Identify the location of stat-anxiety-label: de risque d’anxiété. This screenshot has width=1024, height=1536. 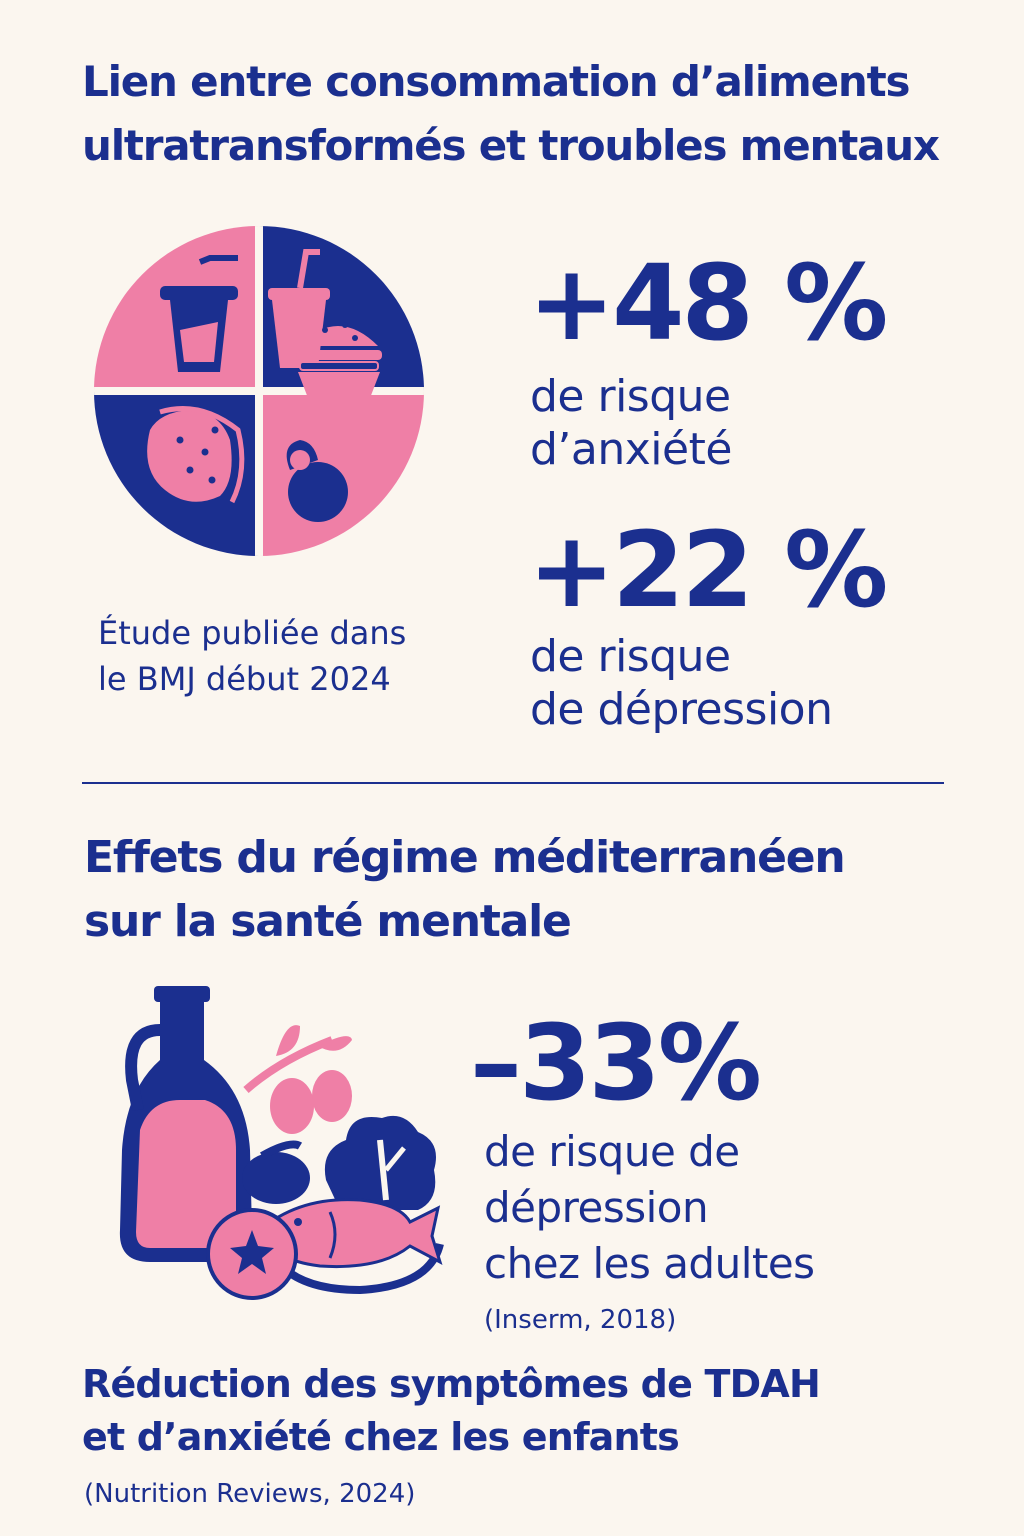
(631, 423).